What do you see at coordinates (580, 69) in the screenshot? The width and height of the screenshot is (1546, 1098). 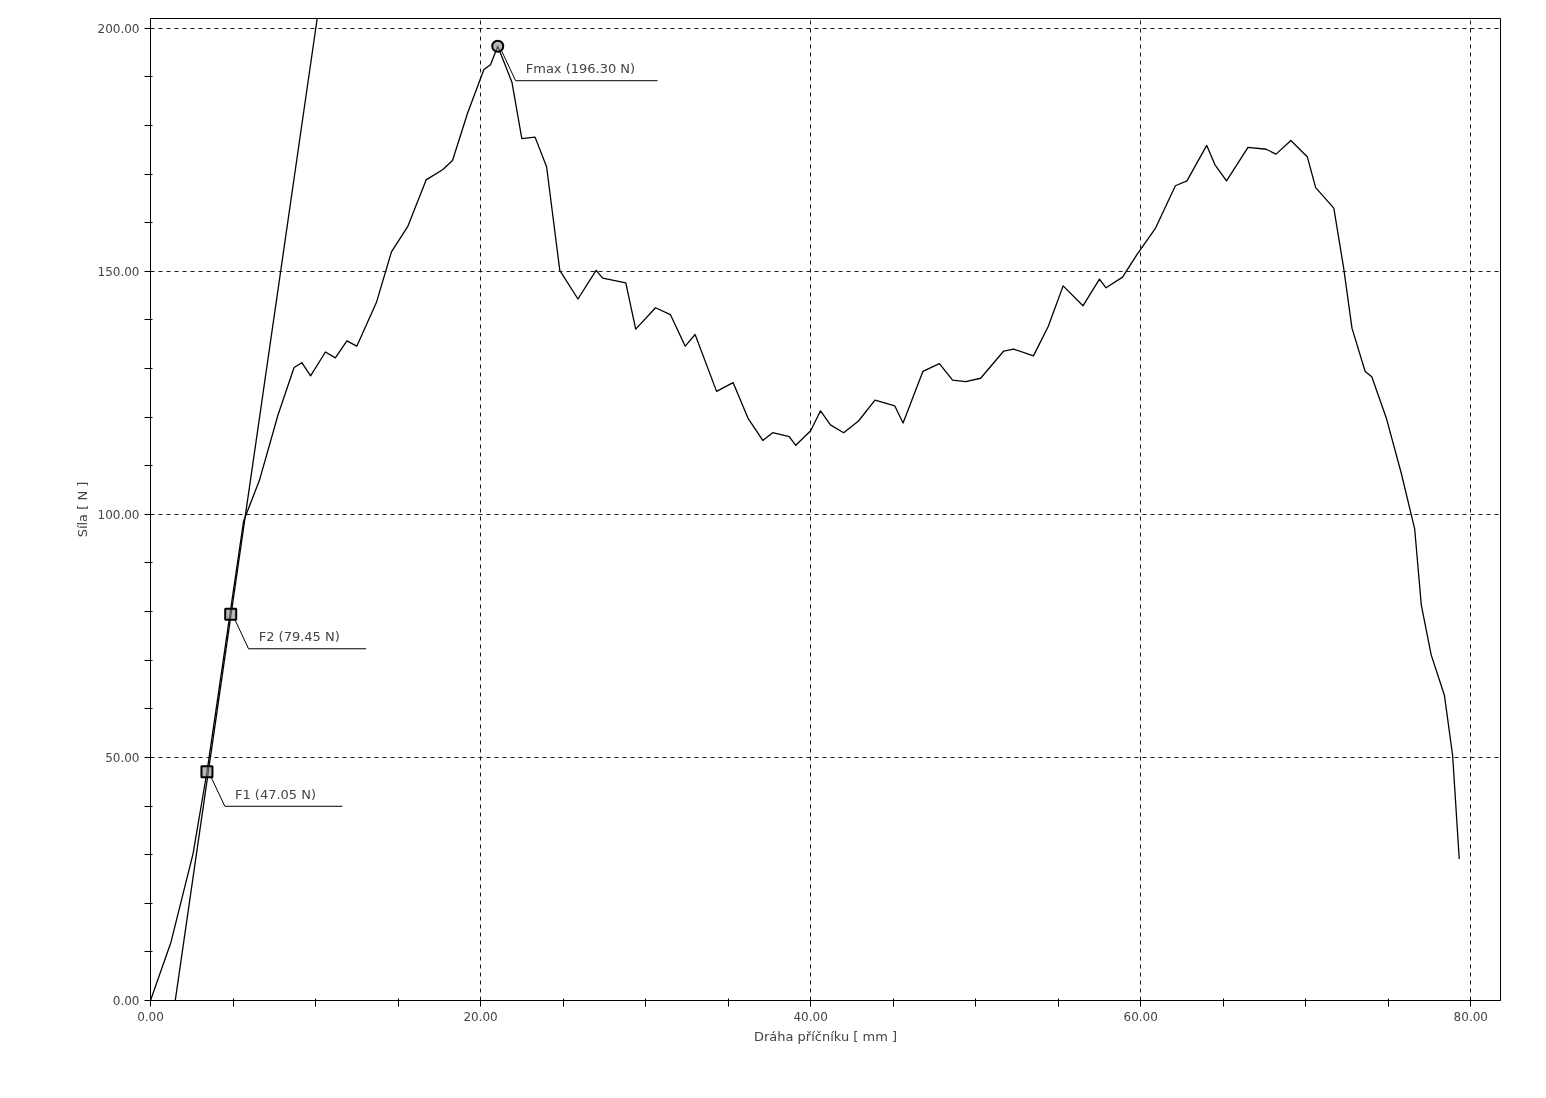 I see `annotation: Fmax (196.30 N)` at bounding box center [580, 69].